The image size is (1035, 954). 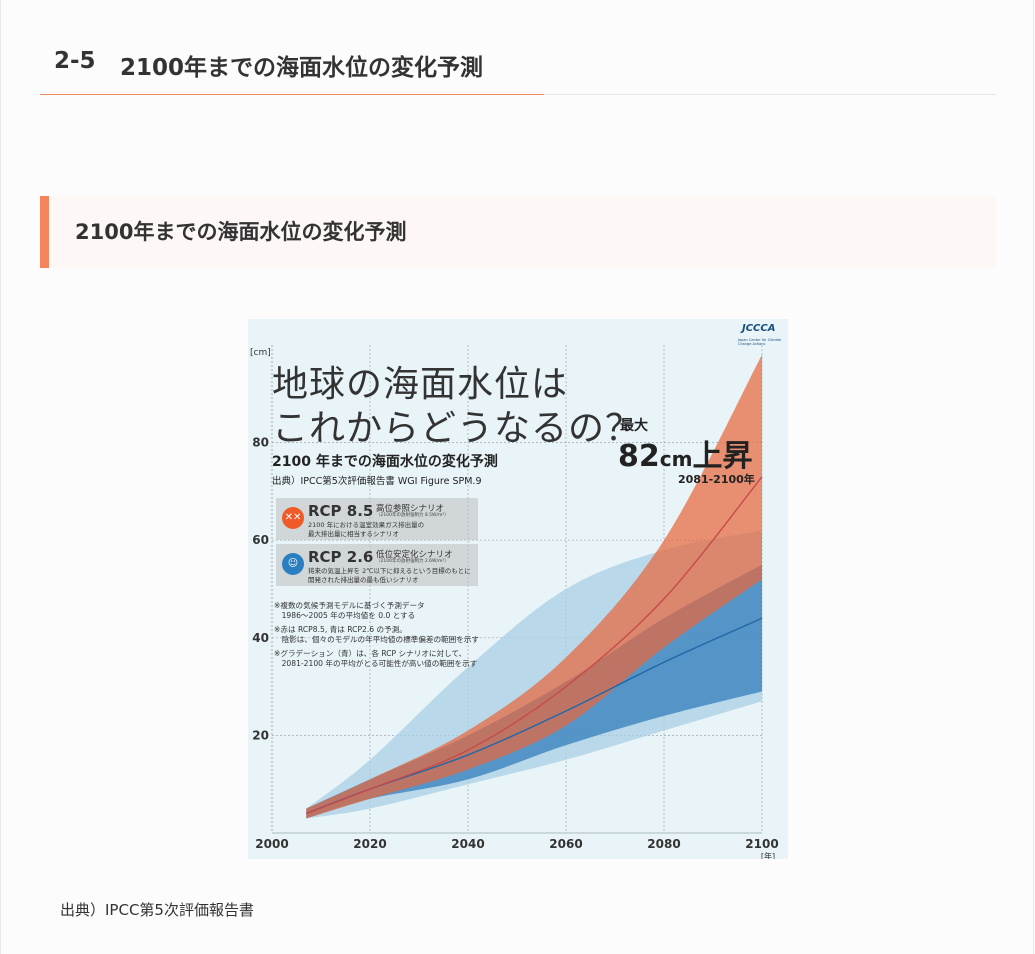 I want to click on x-axis-unit: [年], so click(x=768, y=855).